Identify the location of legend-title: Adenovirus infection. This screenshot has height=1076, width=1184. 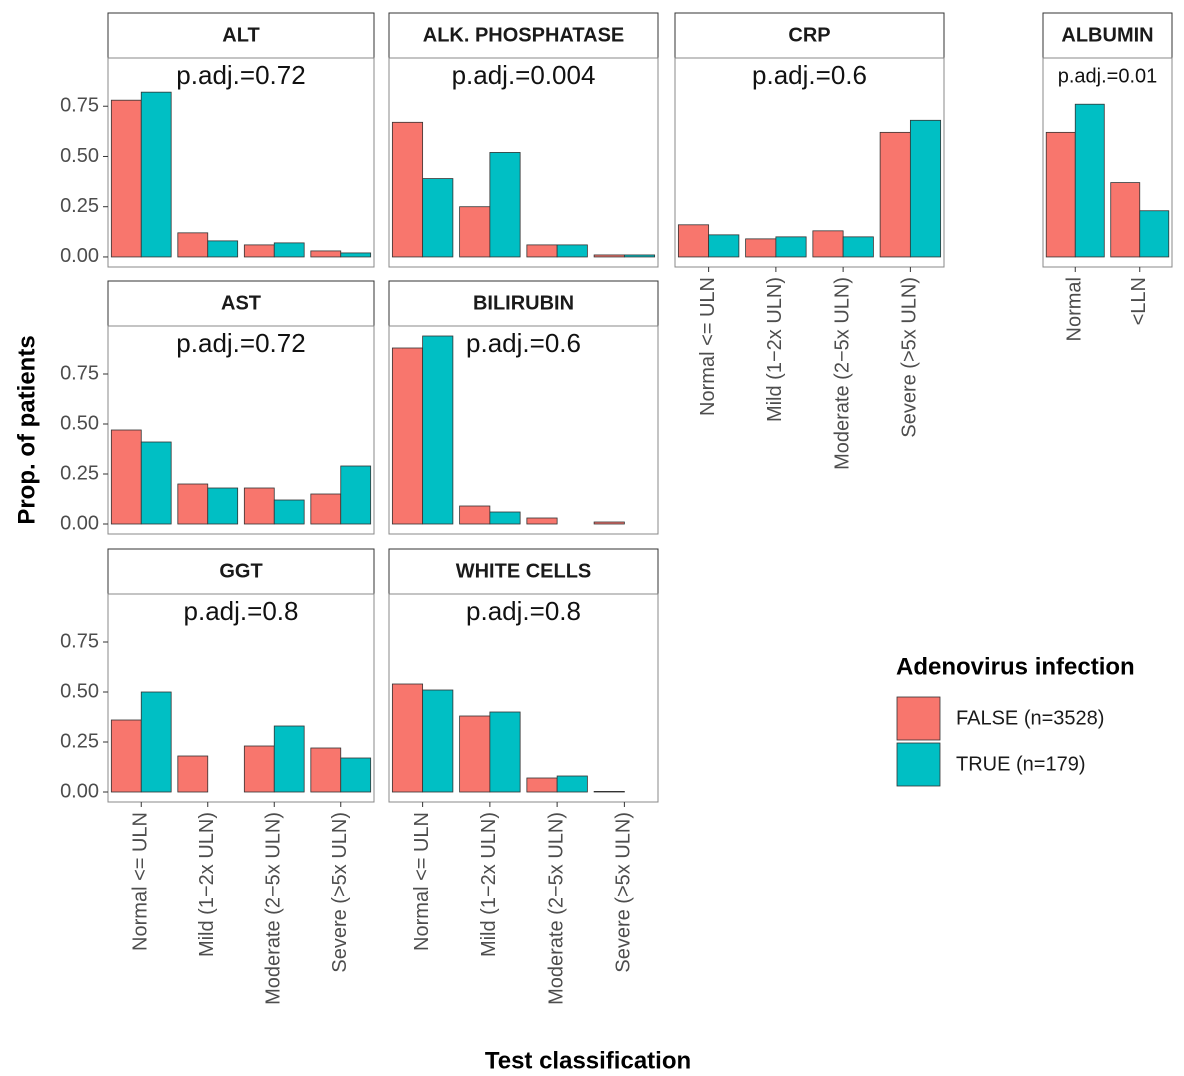
(1015, 666).